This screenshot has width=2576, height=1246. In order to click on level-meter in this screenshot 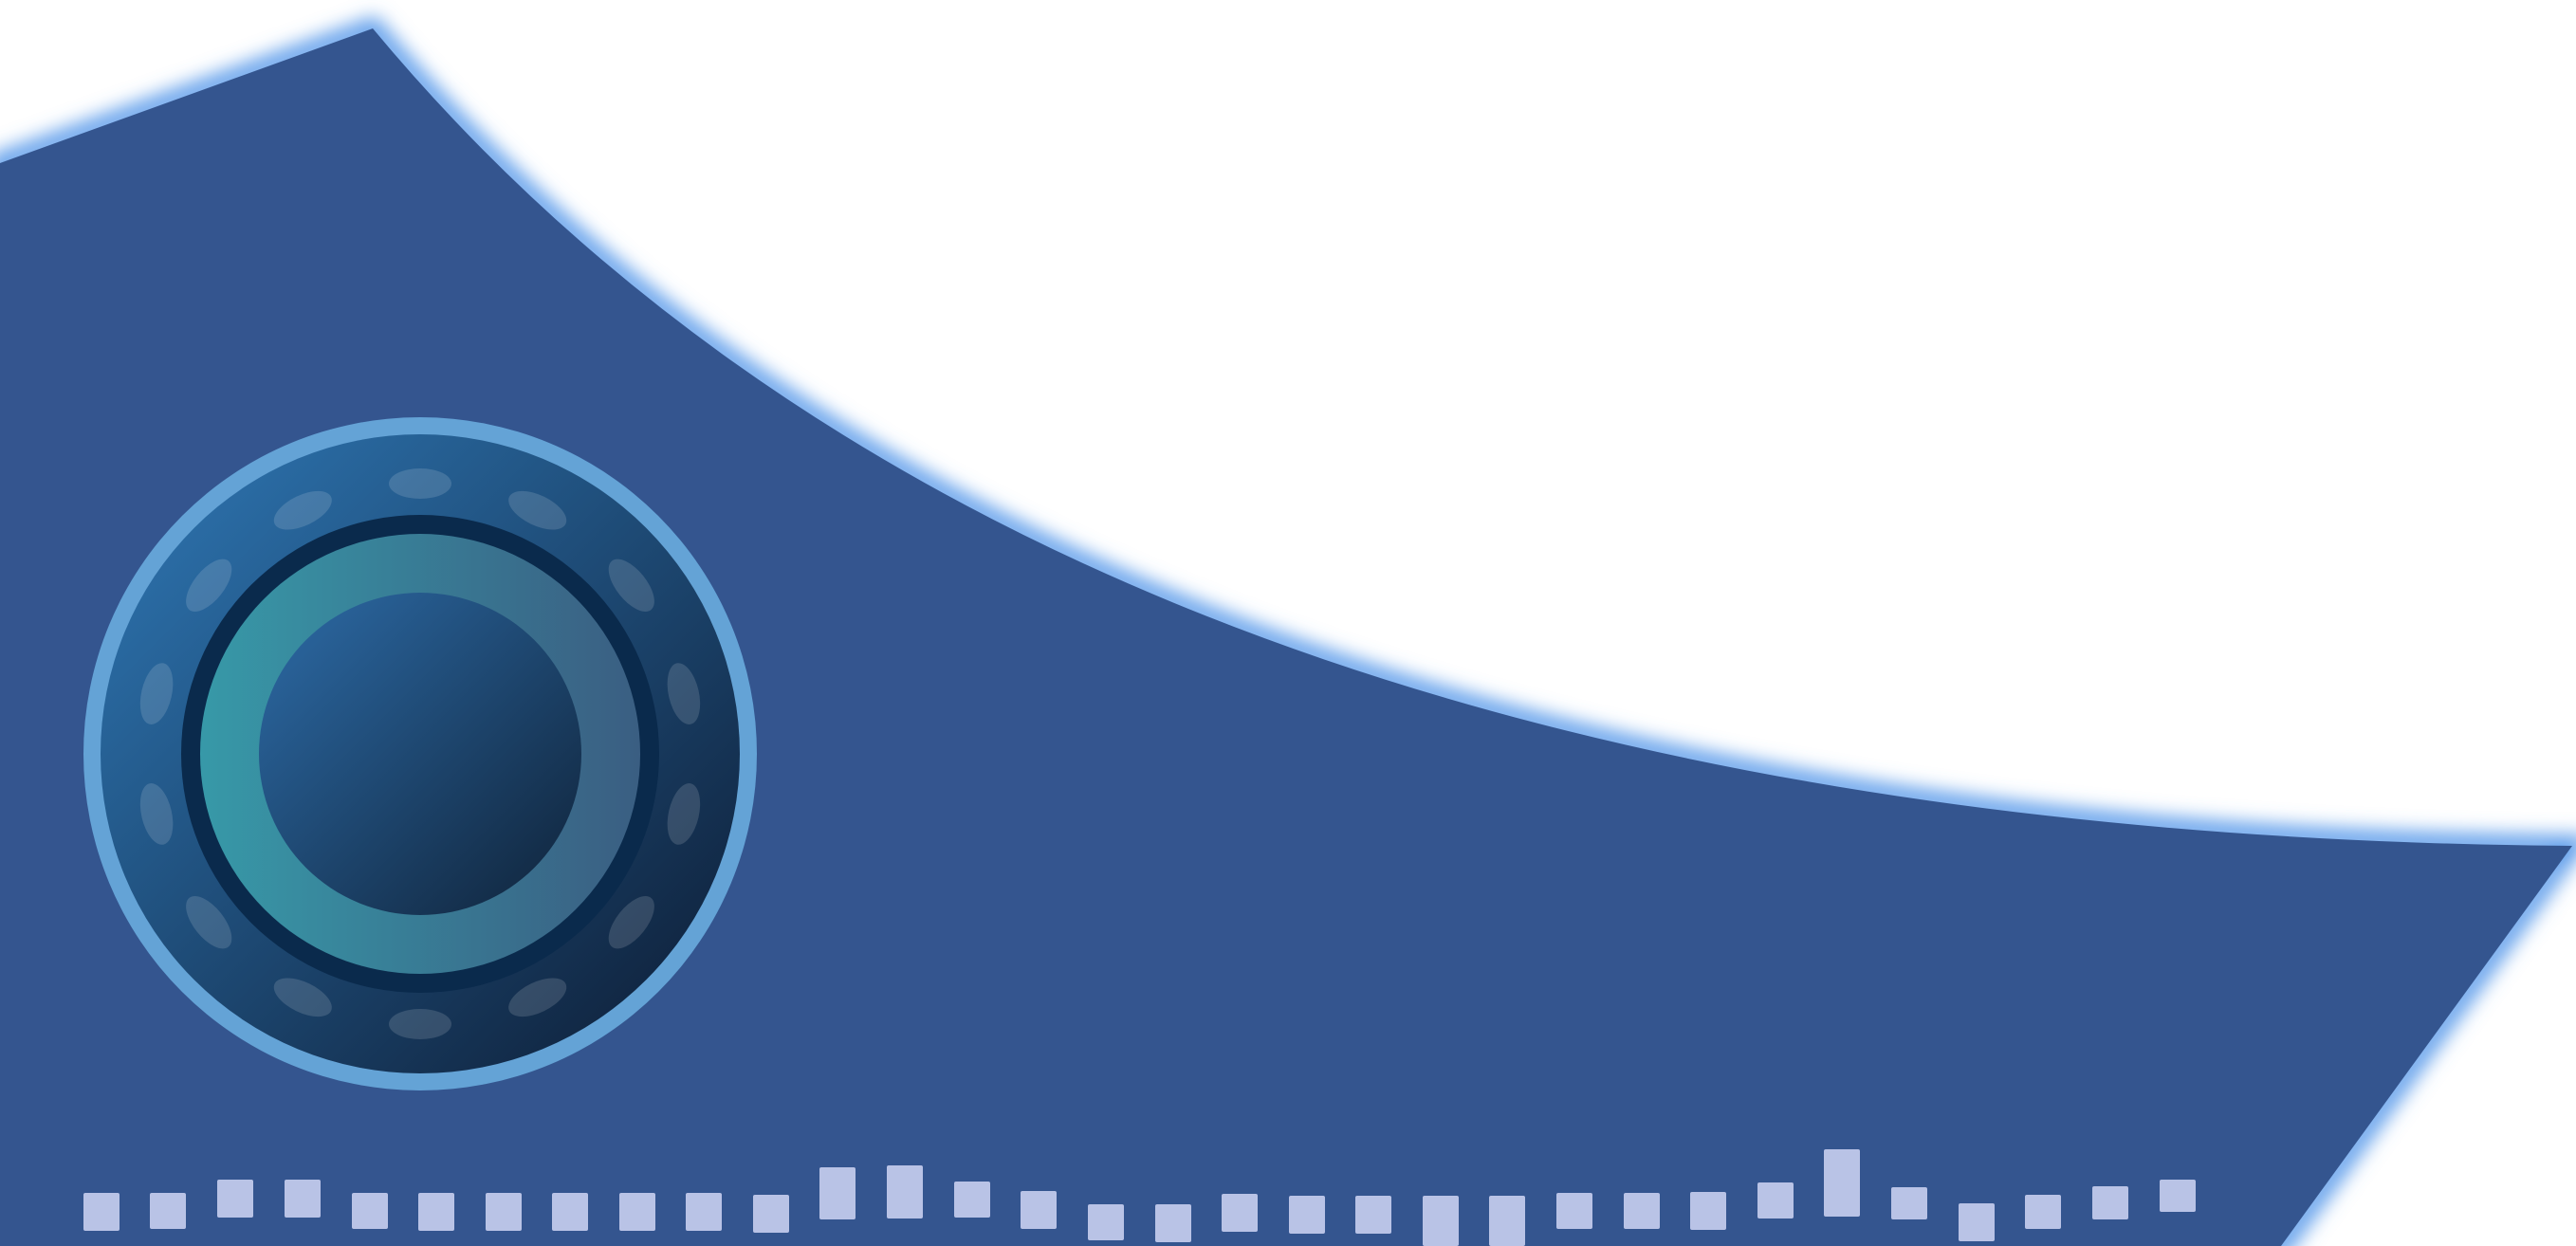, I will do `click(1139, 1197)`.